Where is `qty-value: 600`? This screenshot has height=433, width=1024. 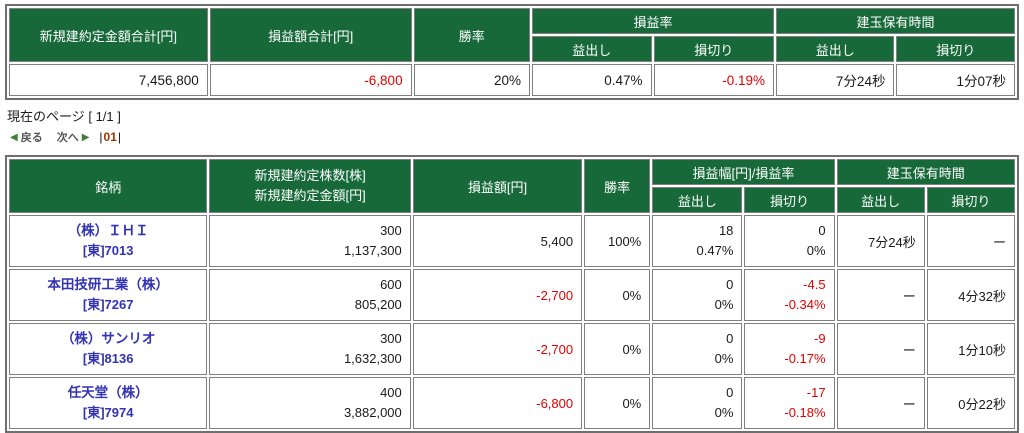
qty-value: 600 is located at coordinates (391, 284).